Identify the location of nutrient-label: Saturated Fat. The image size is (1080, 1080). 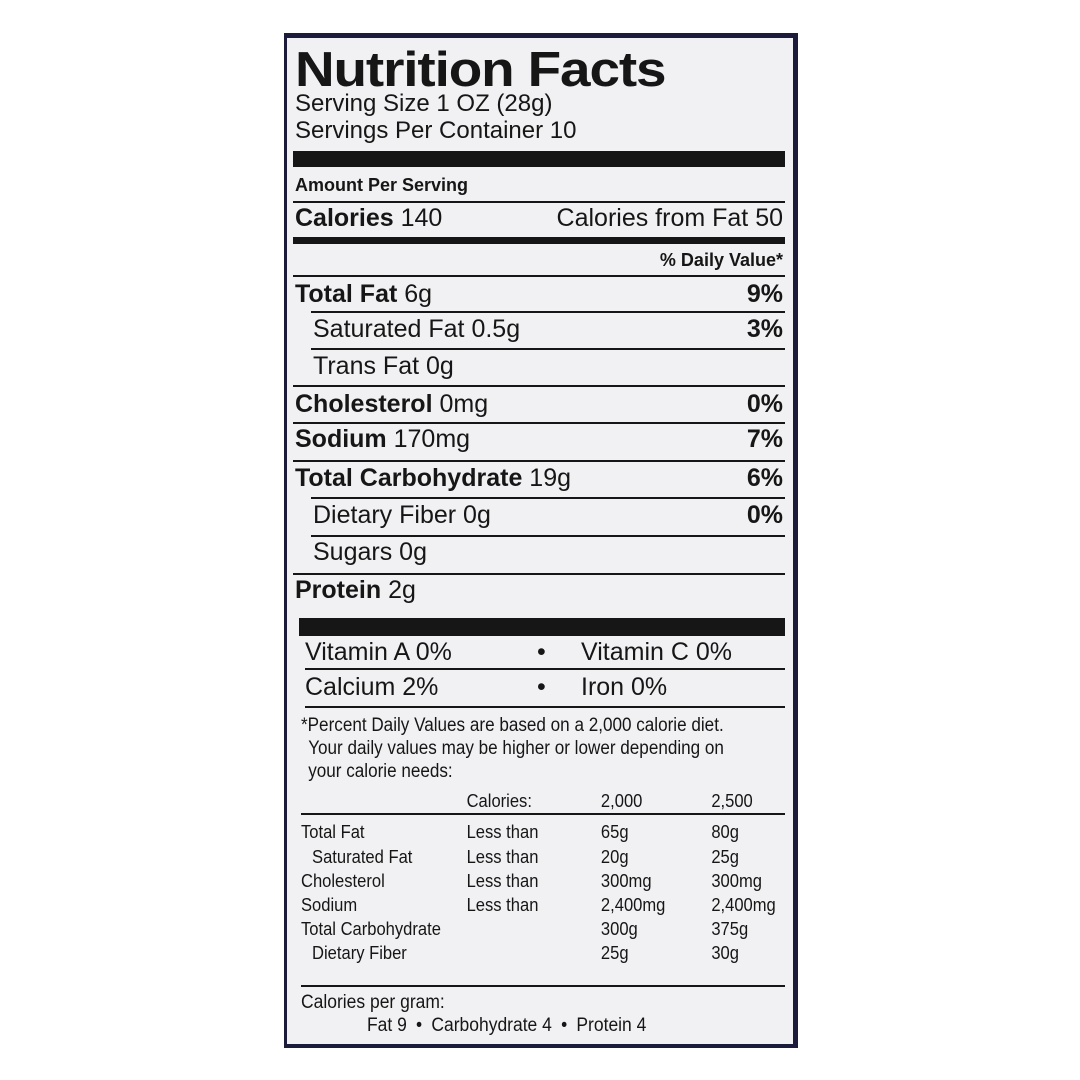
(389, 329).